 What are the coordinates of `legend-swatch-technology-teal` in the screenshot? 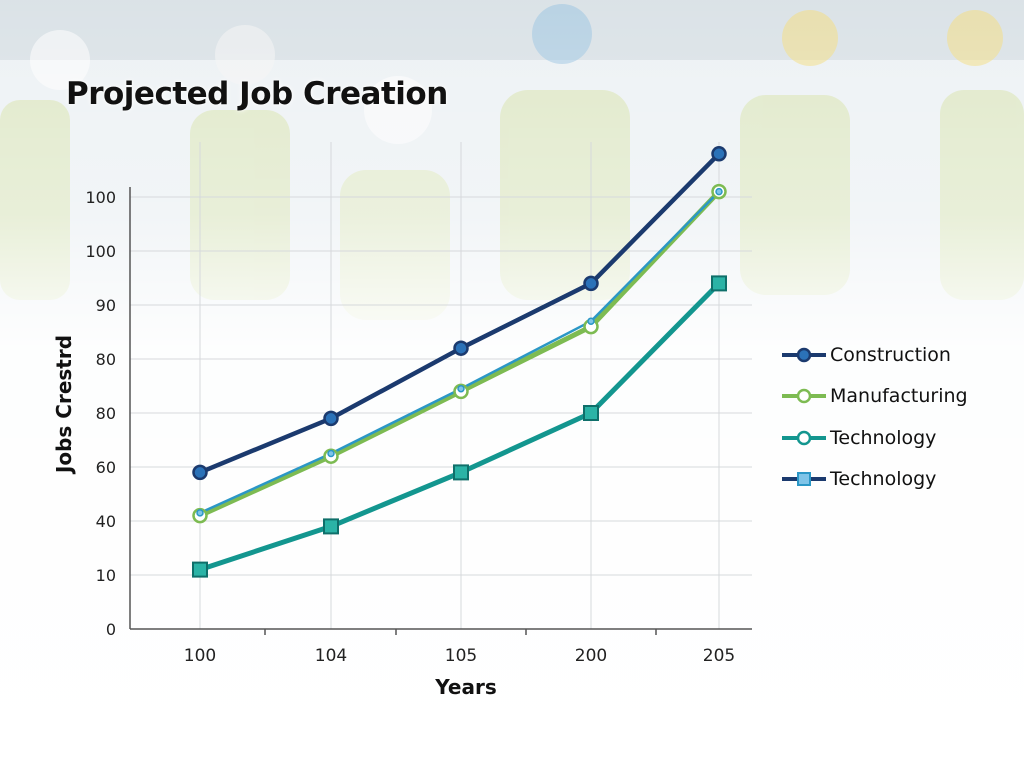 It's located at (804, 437).